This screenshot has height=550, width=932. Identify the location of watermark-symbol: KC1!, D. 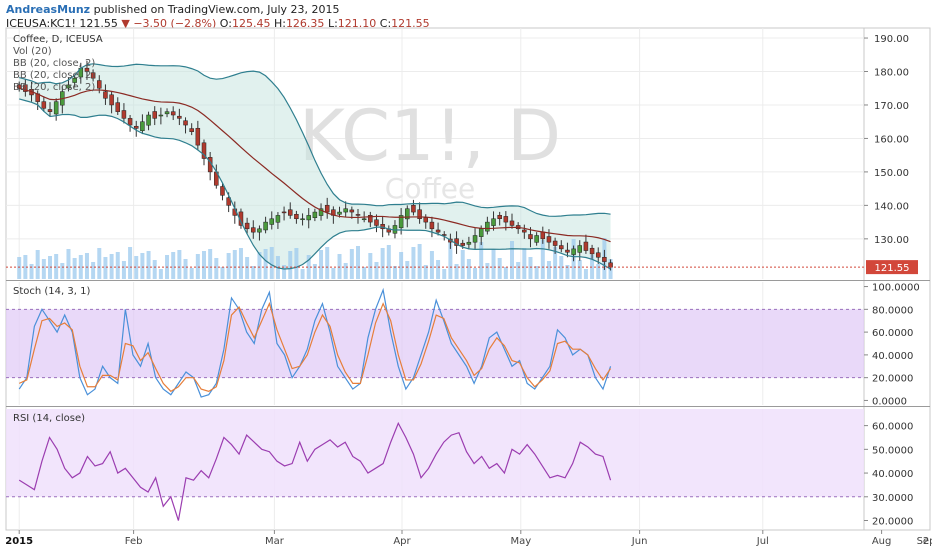
(430, 136).